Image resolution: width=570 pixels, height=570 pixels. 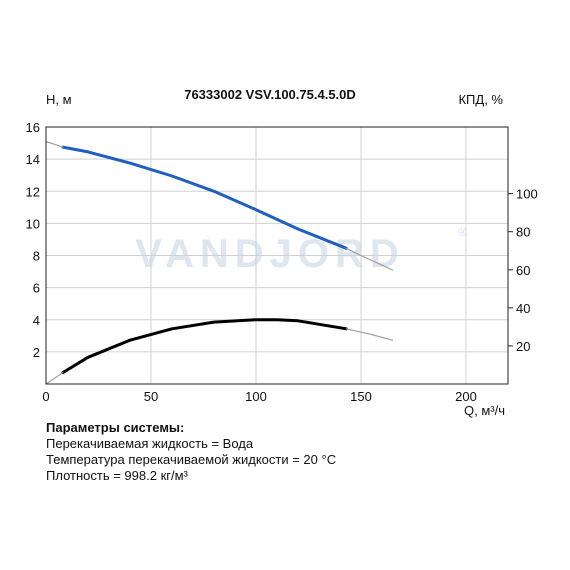 I want to click on efficiency-curve-extension-left, so click(x=54, y=378).